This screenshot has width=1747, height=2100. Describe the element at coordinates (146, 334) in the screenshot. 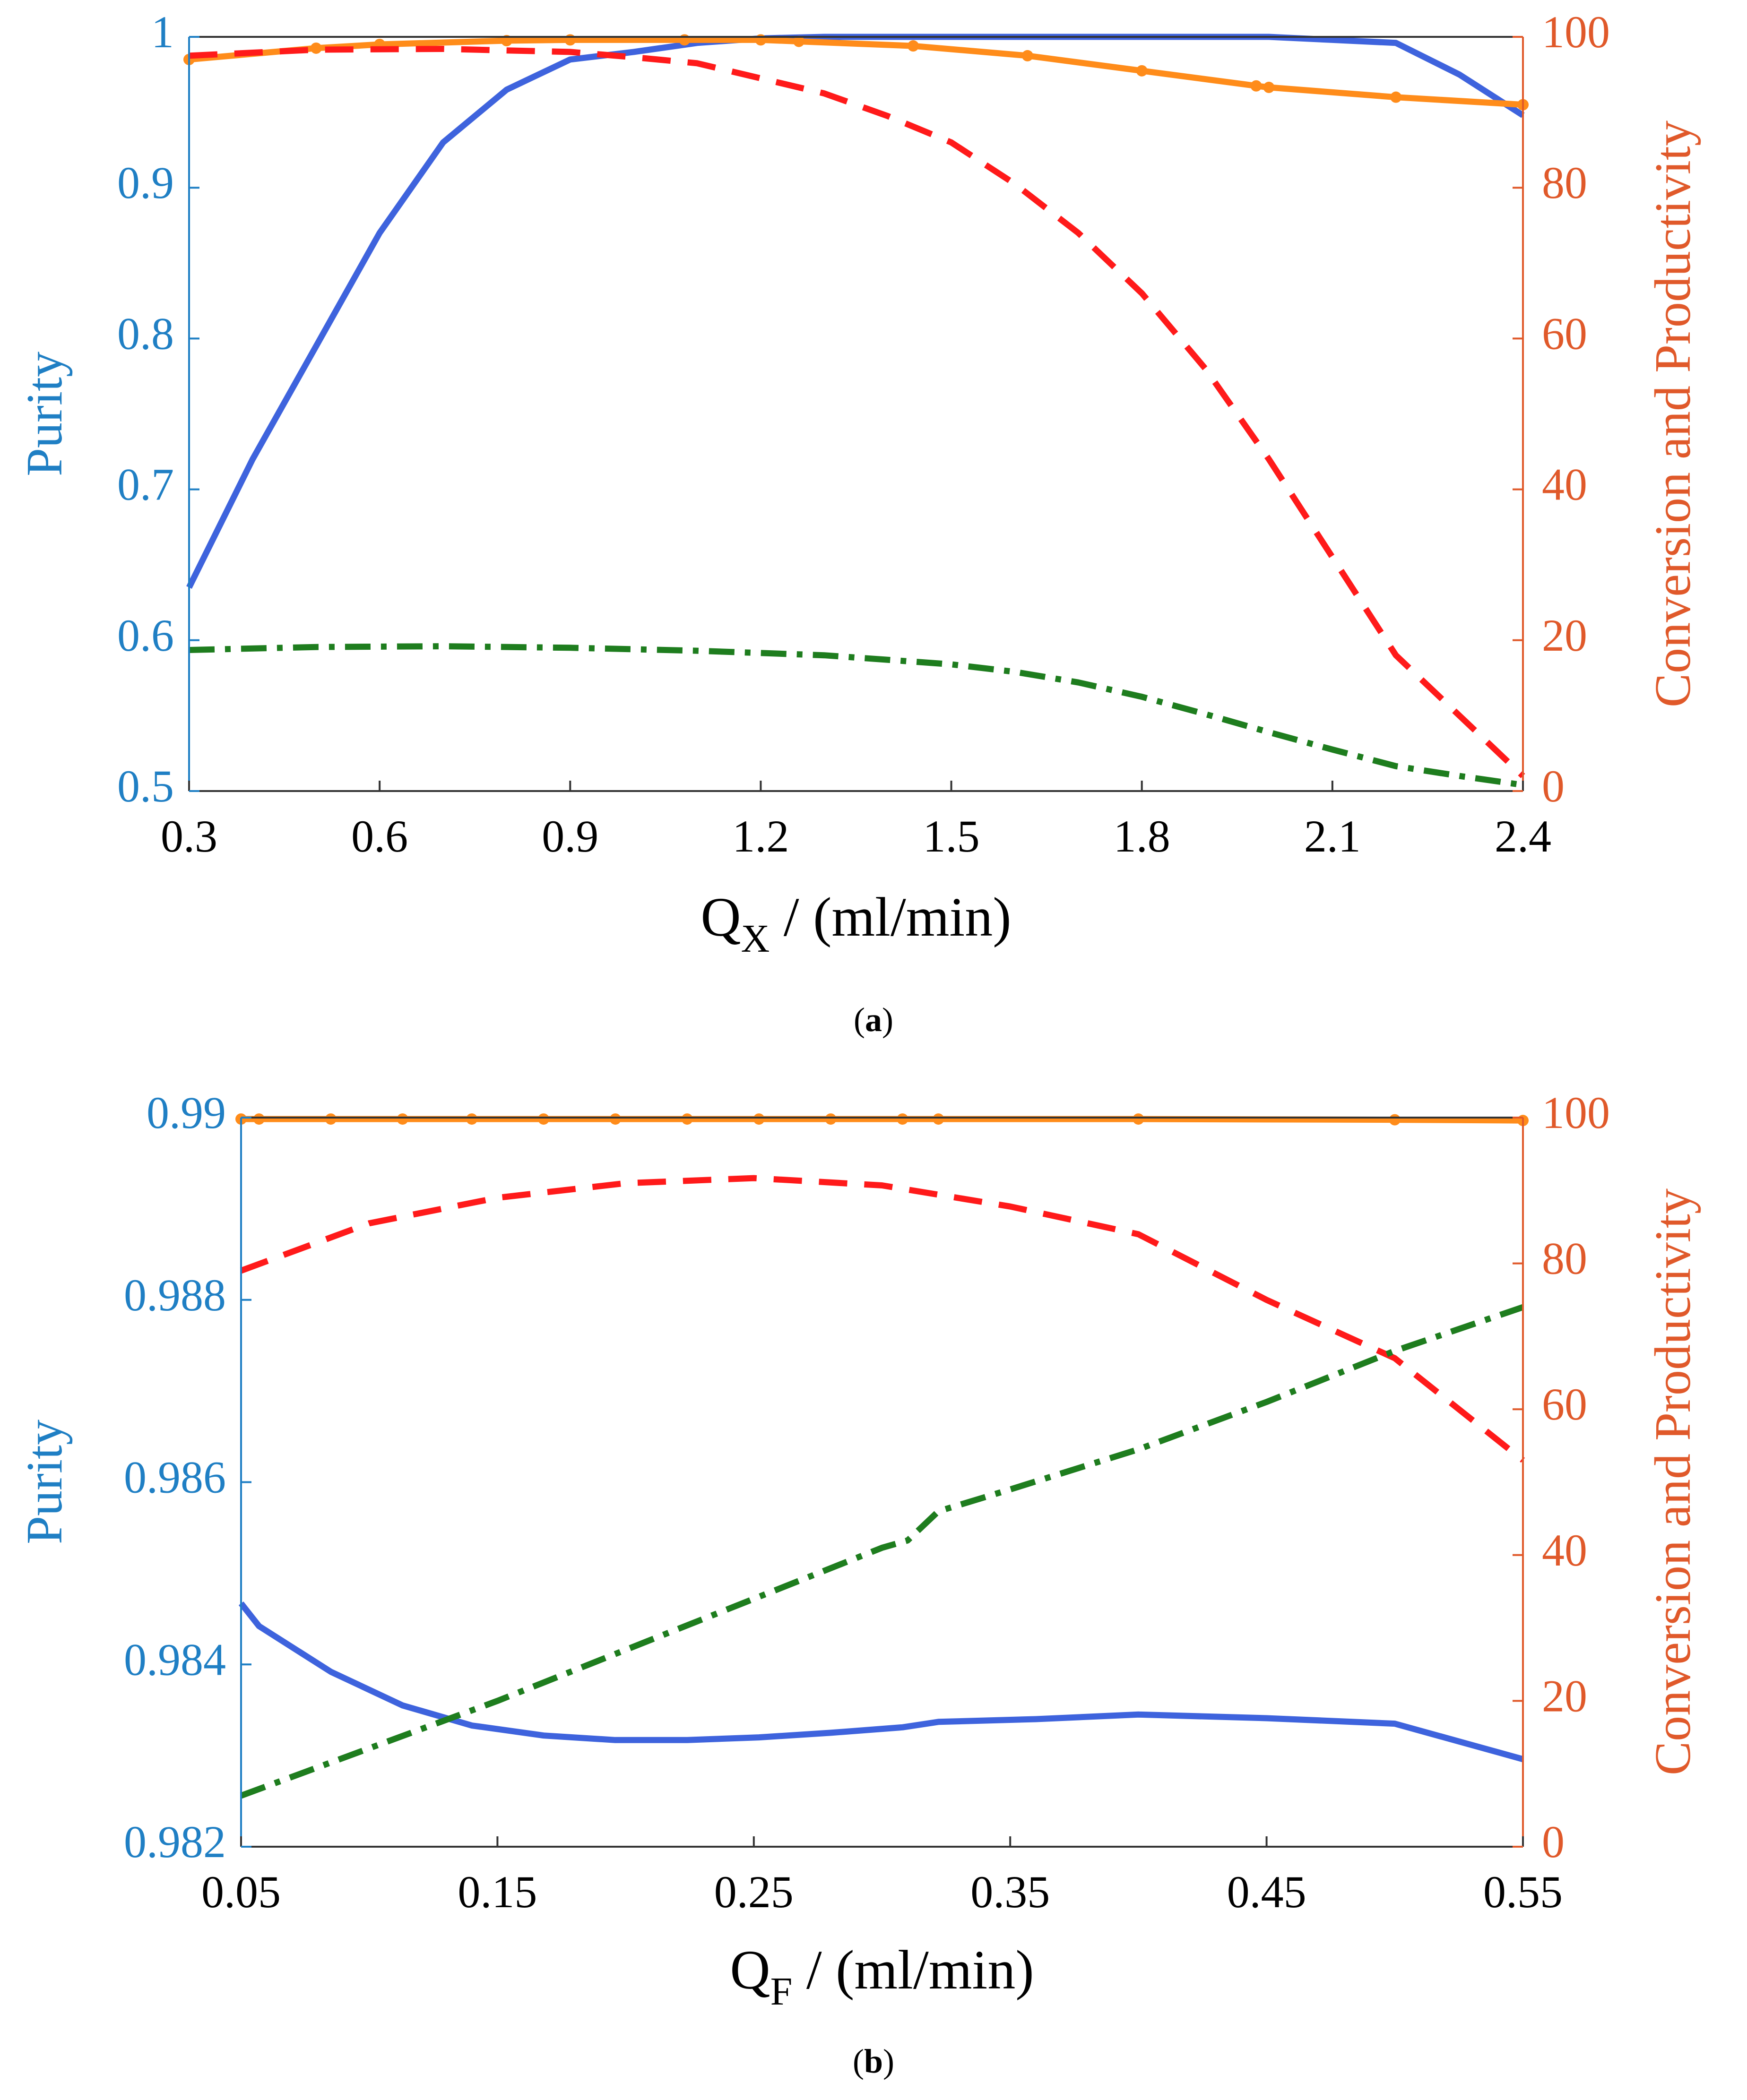

I see `y-left-tick-label: 0.8` at that location.